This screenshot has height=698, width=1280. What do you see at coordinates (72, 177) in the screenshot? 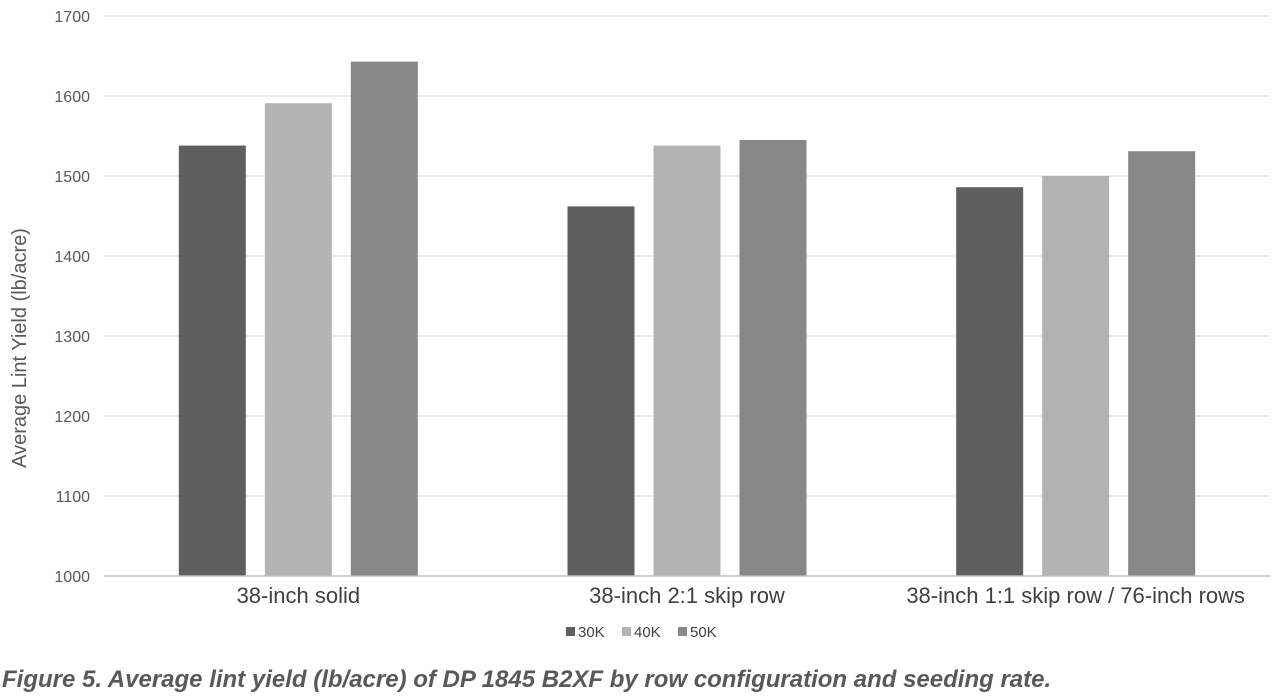
I see `y-tick-label: 1500` at bounding box center [72, 177].